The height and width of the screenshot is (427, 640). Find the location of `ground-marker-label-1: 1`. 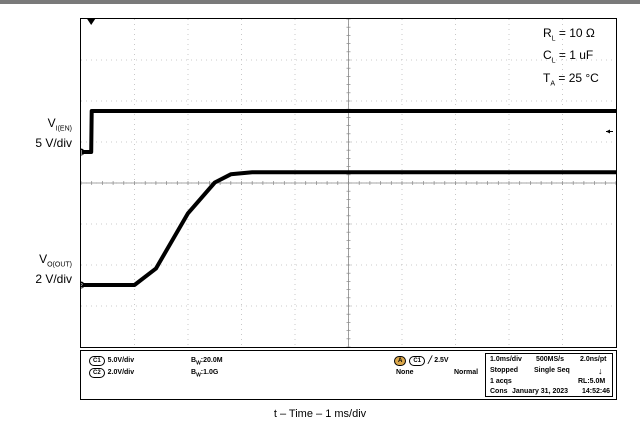

ground-marker-label-1: 1 is located at coordinates (82, 153).